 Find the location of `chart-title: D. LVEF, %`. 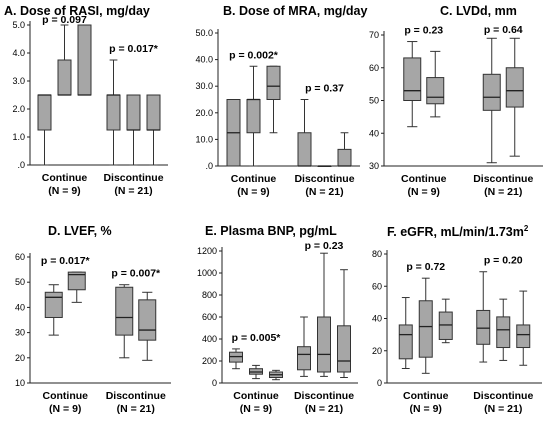

chart-title: D. LVEF, % is located at coordinates (80, 231).